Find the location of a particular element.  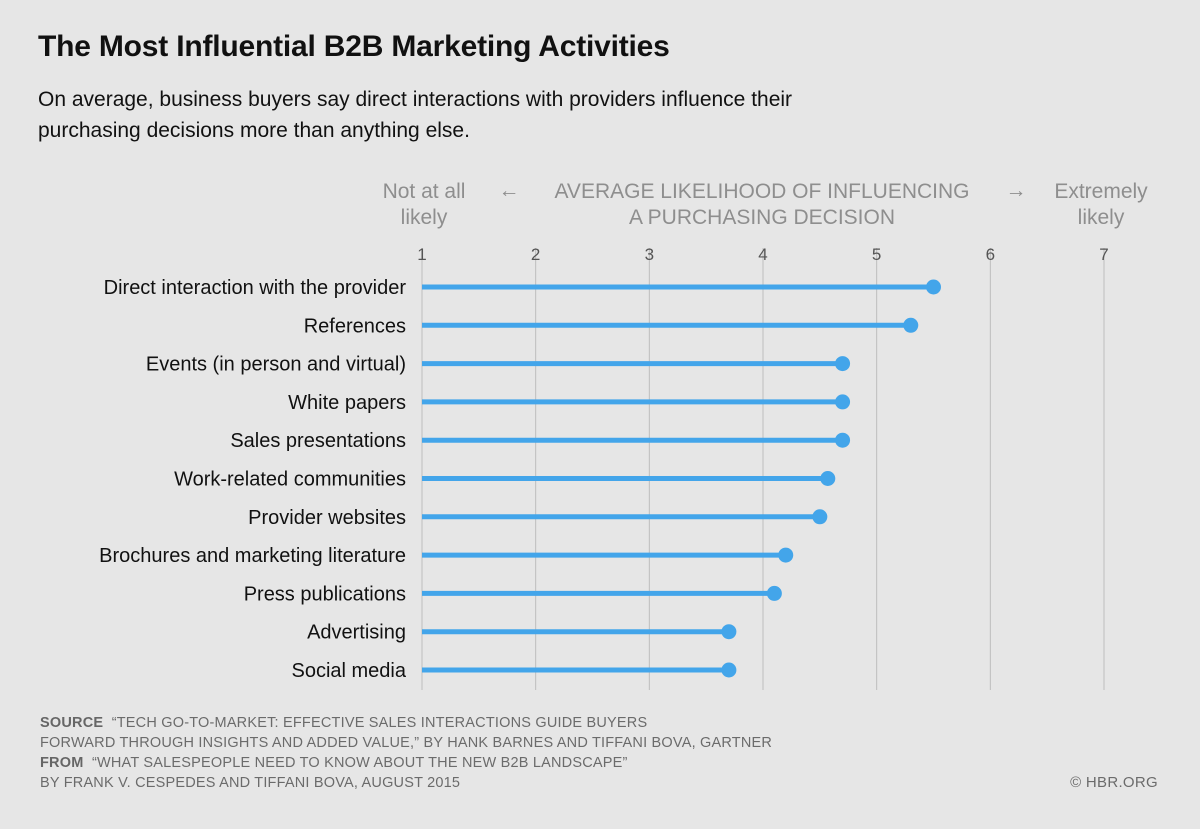

category-label-10: Social media is located at coordinates (348, 671).